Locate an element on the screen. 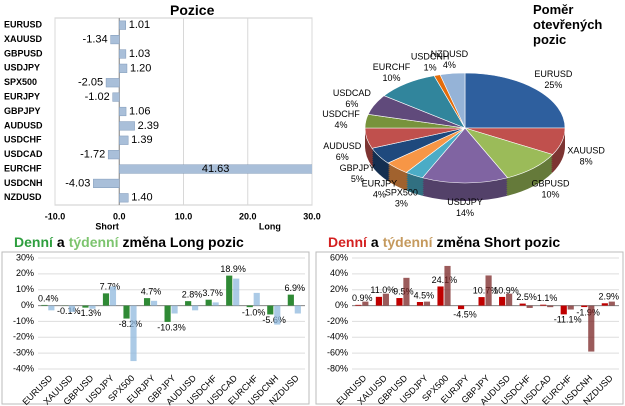 This screenshot has width=625, height=406. y-tick-label: USDCAD is located at coordinates (23, 154).